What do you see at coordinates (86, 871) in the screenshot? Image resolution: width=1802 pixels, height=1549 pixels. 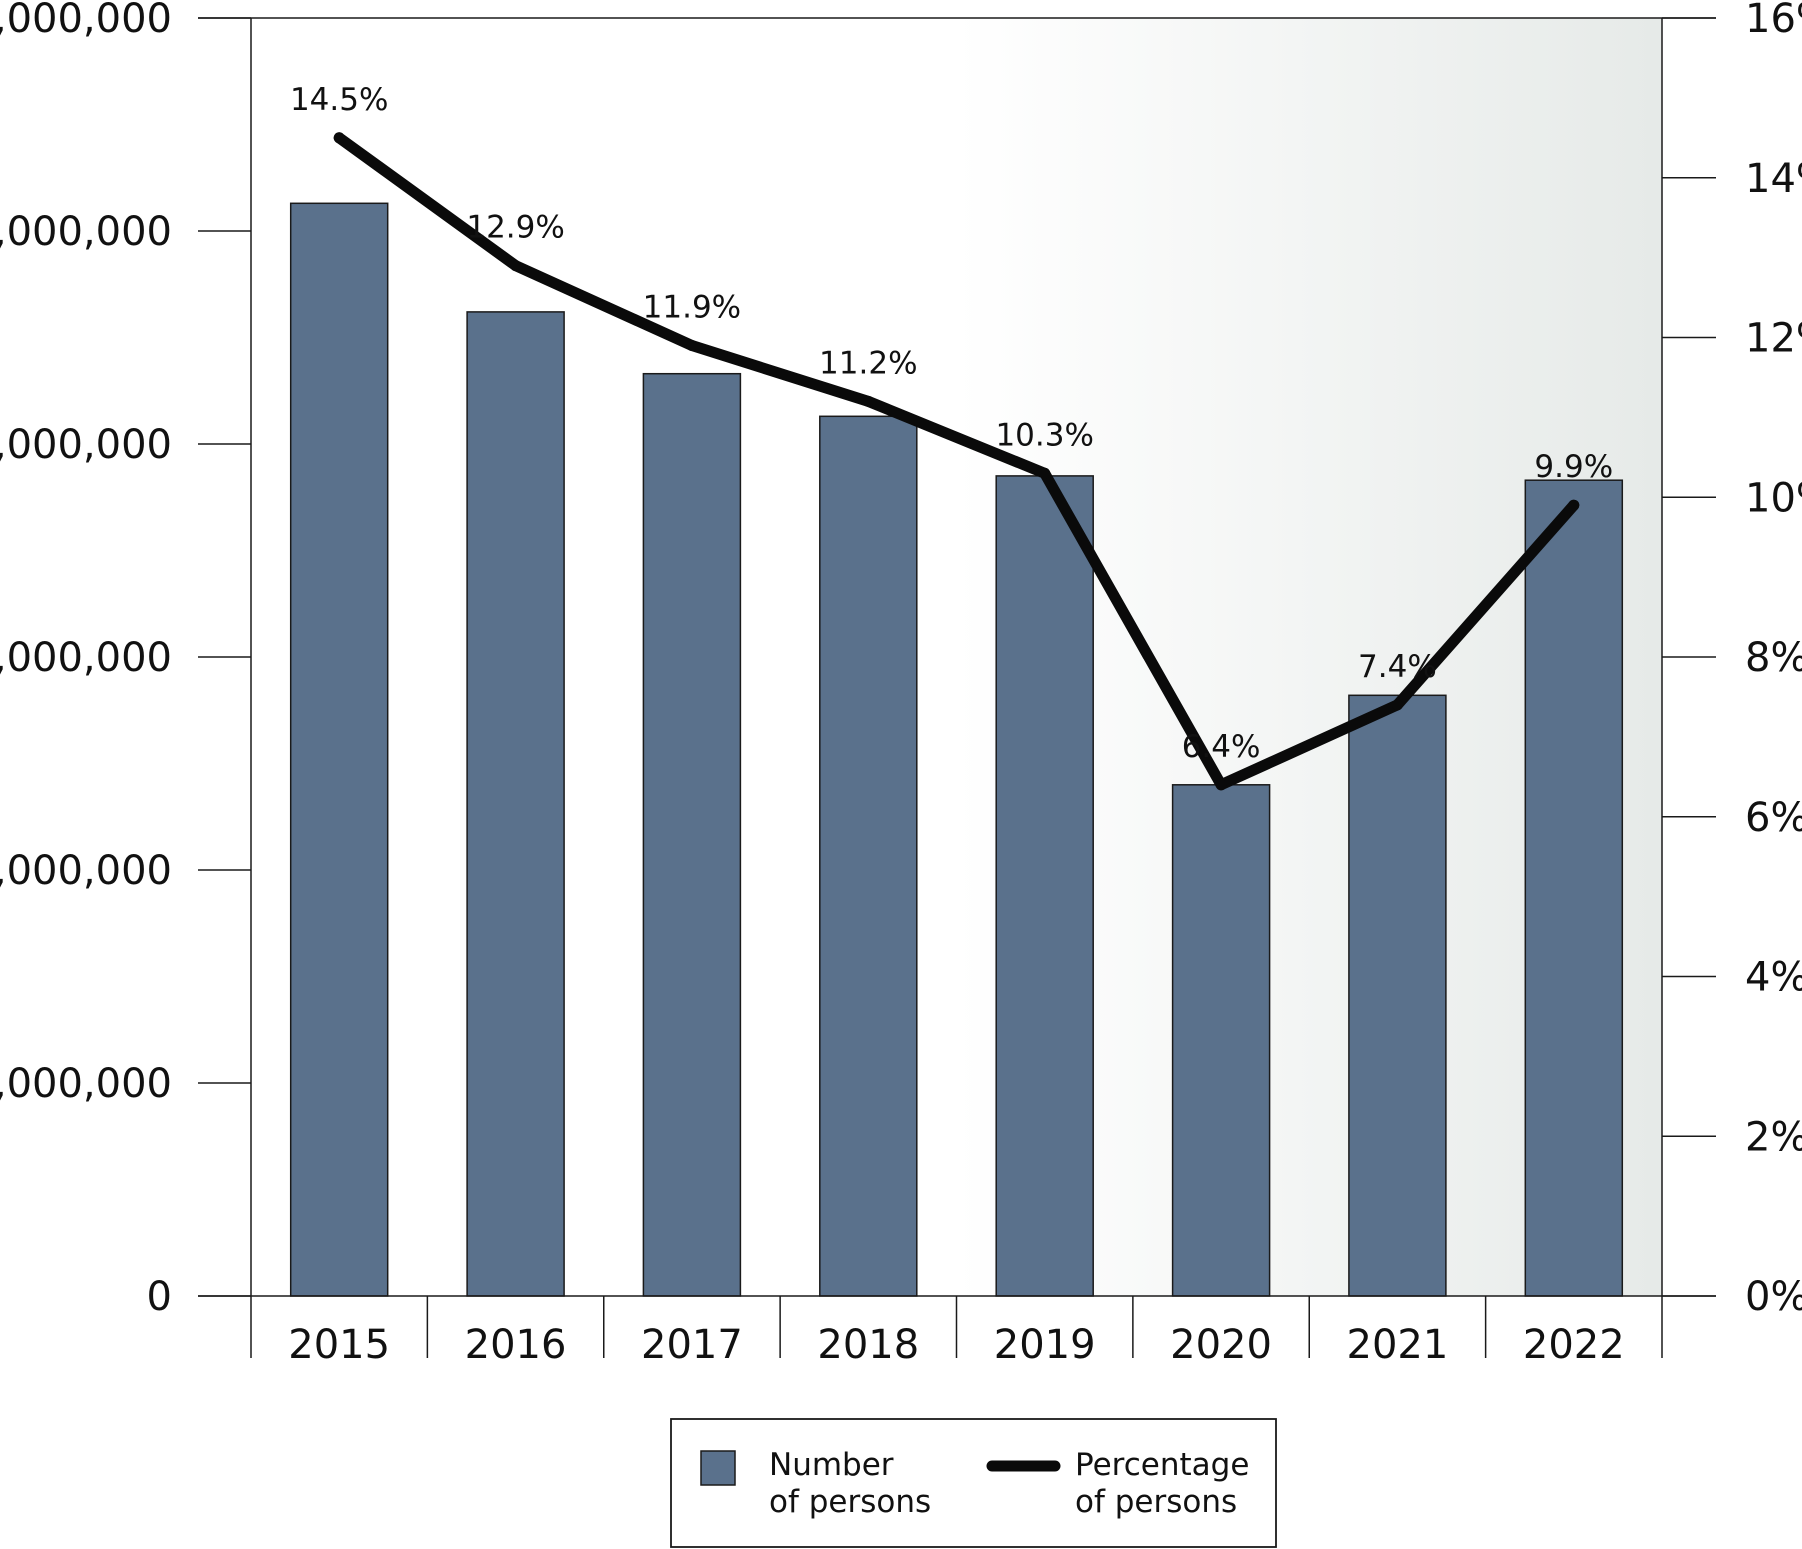 I see `left-tick-label: 2,000,000` at bounding box center [86, 871].